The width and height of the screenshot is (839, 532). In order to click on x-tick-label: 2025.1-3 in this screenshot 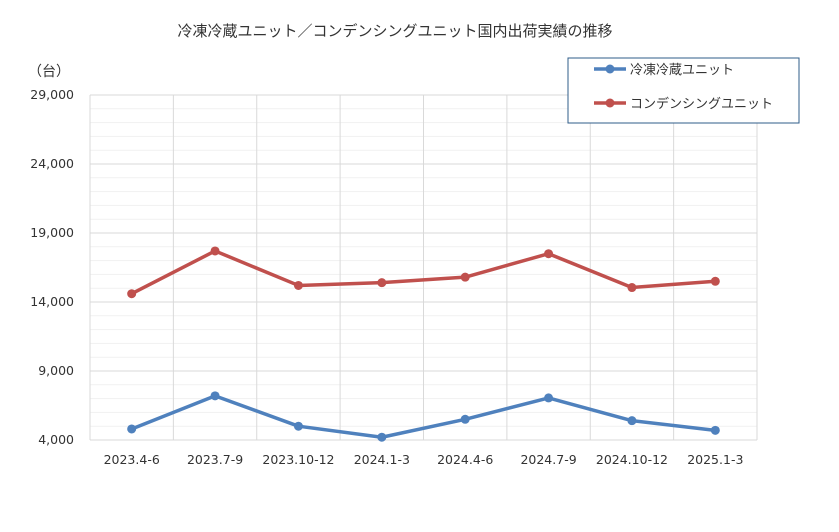, I will do `click(715, 459)`.